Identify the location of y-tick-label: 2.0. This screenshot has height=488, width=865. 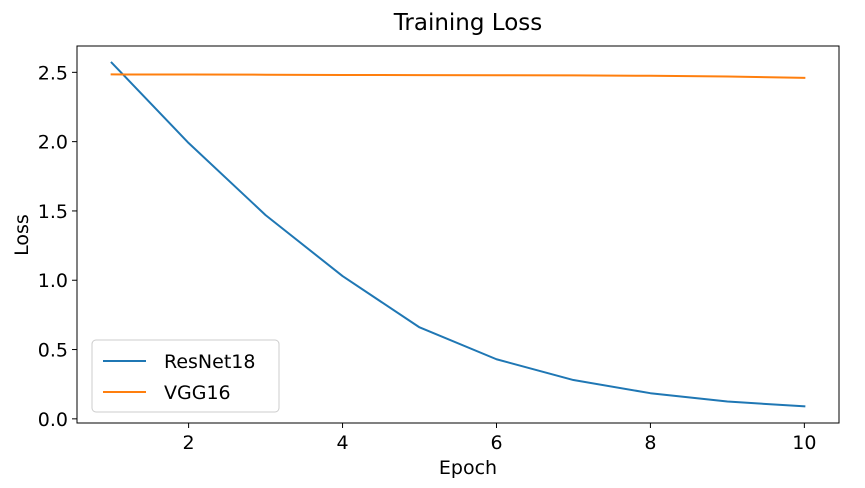
(53, 143).